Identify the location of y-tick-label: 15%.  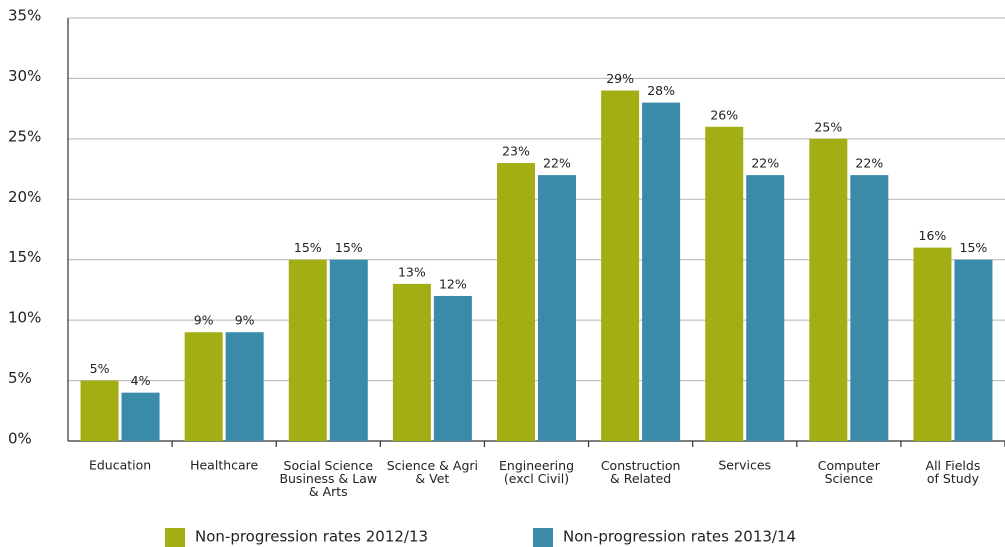
(24, 257).